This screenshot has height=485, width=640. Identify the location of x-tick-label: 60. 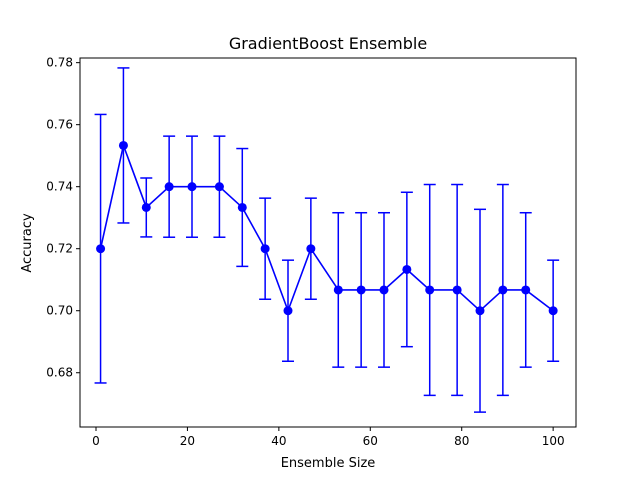
(370, 441).